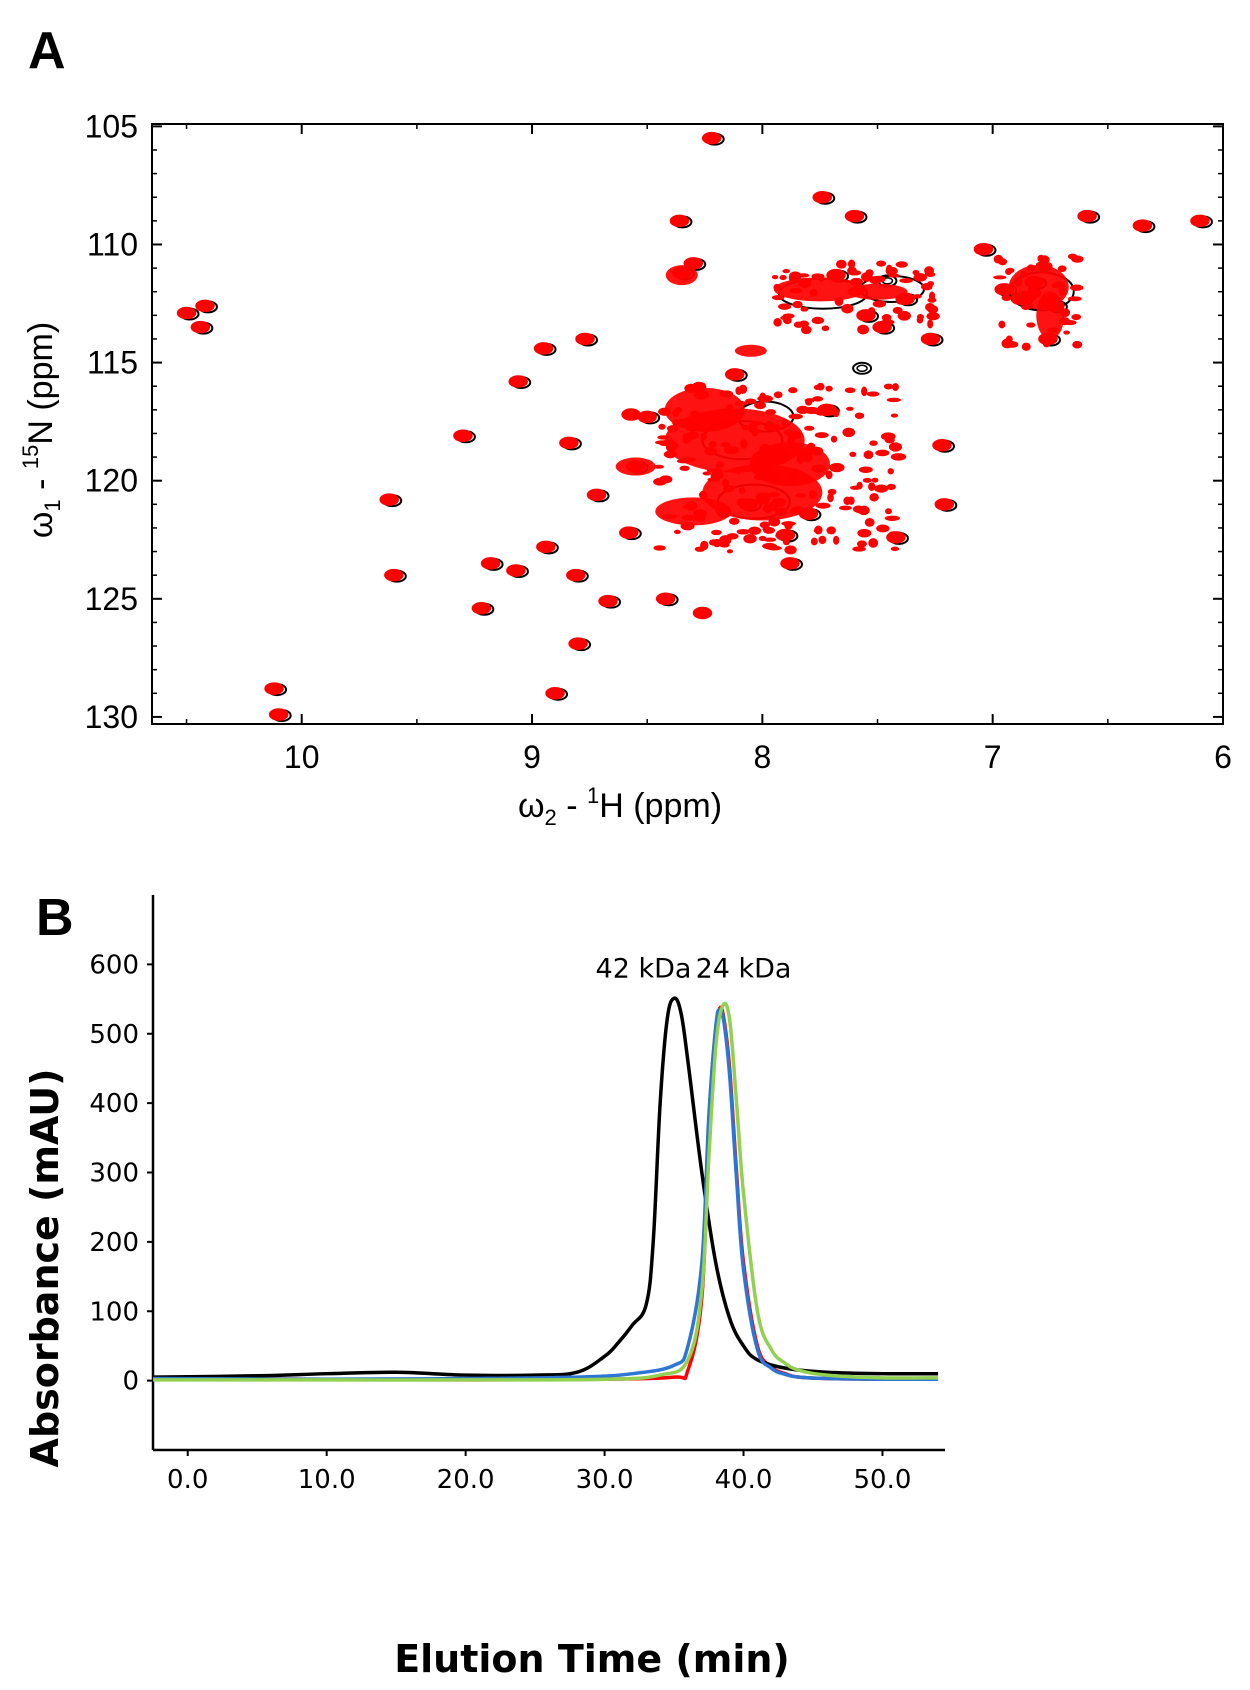  Describe the element at coordinates (45, 1268) in the screenshot. I see `y-axis-label-b: Absorbance (mAU)` at that location.